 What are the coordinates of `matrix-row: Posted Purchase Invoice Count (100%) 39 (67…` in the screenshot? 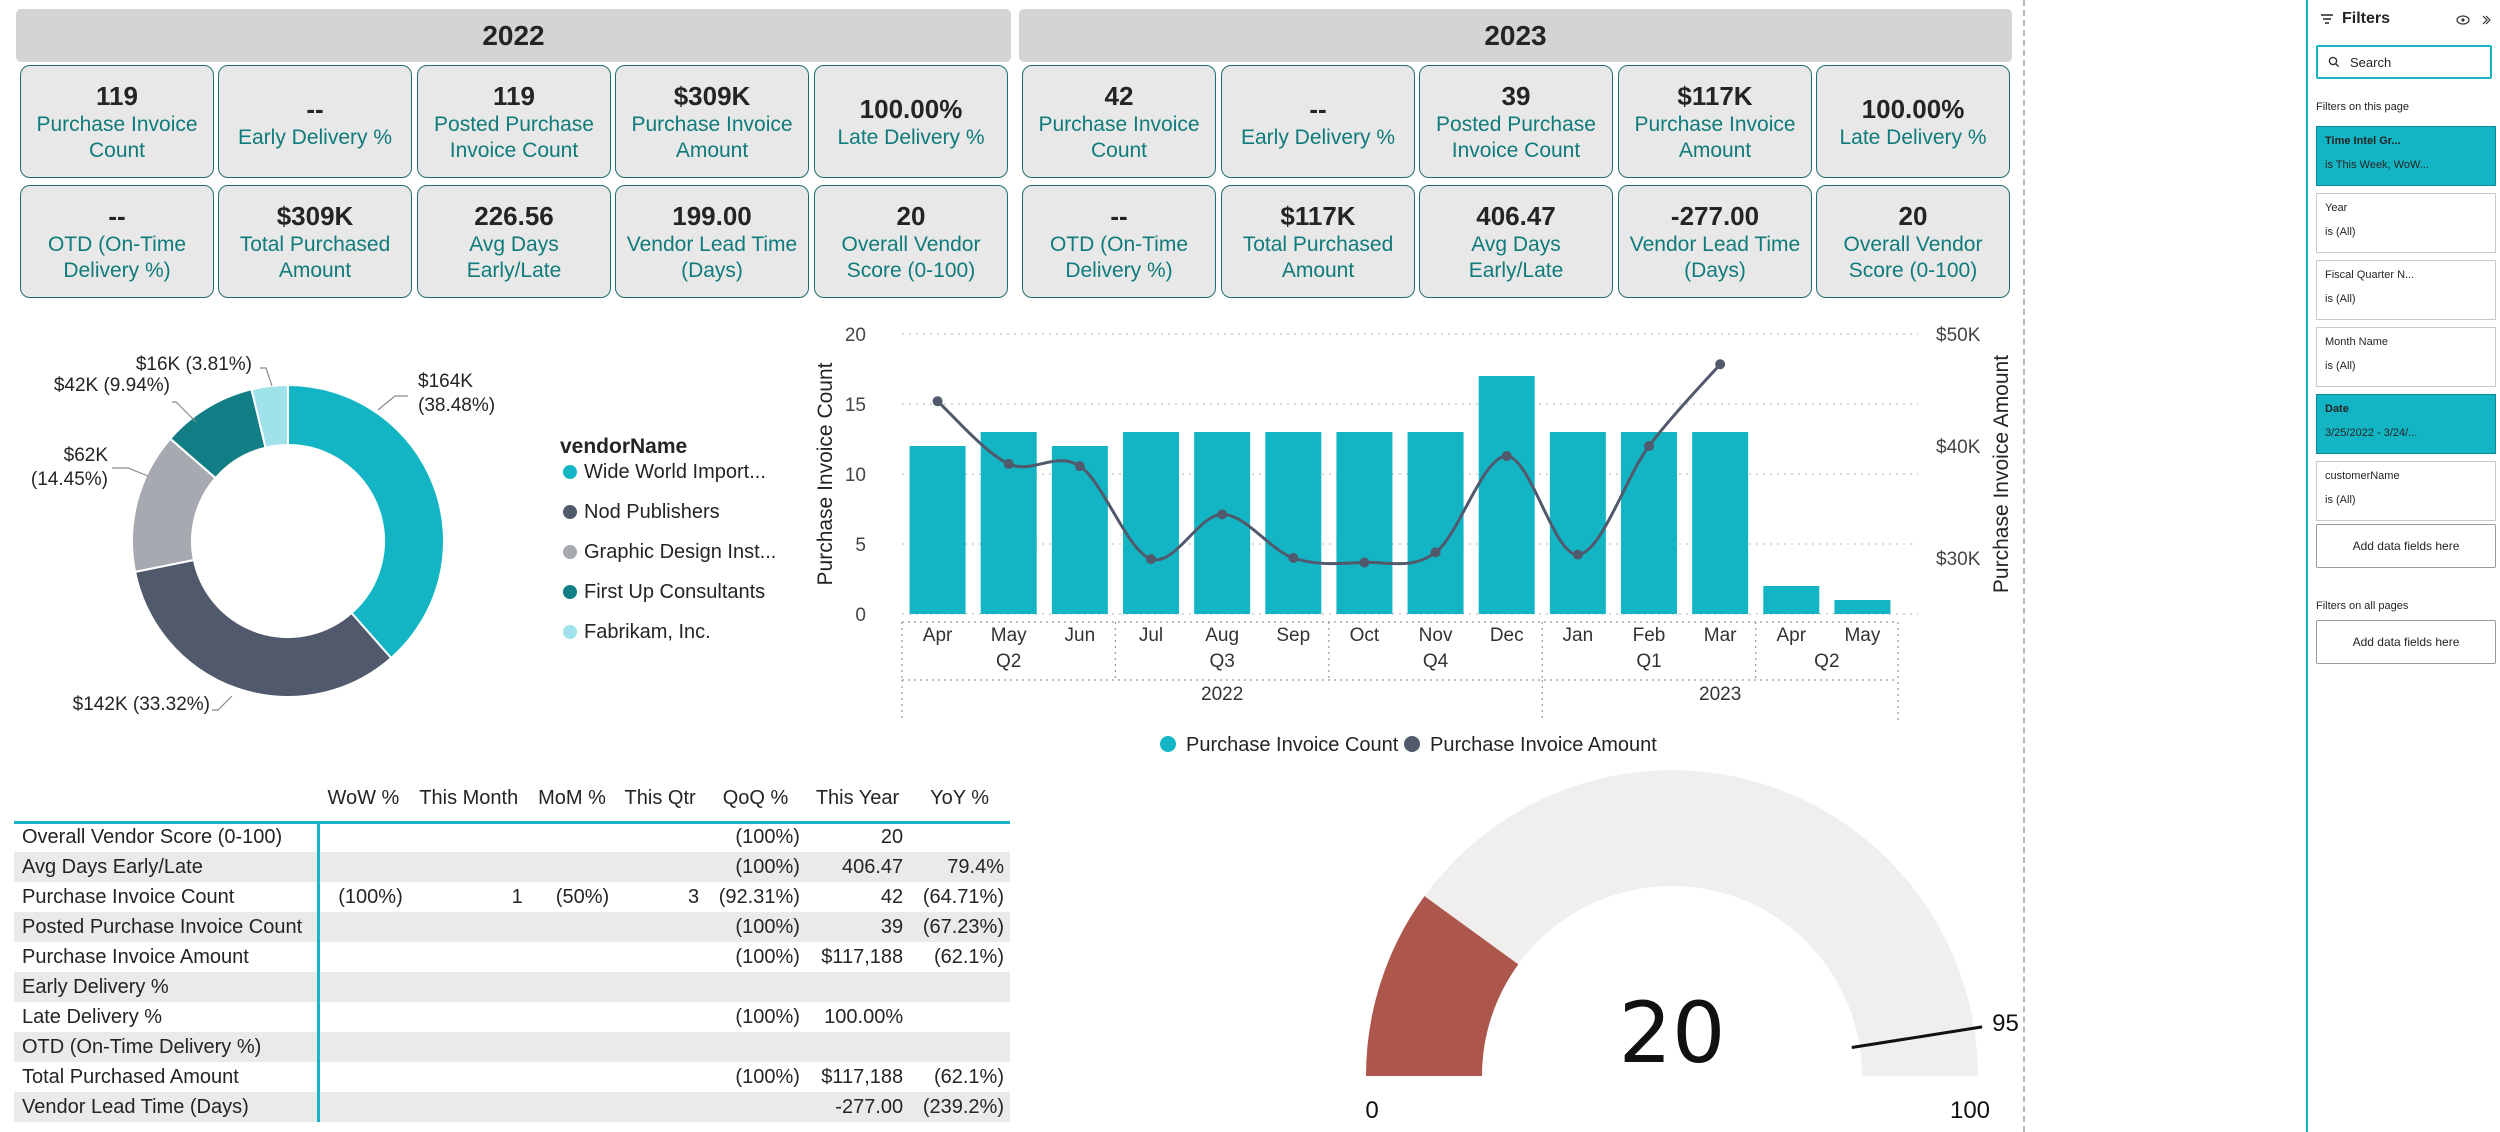 It's located at (512, 927).